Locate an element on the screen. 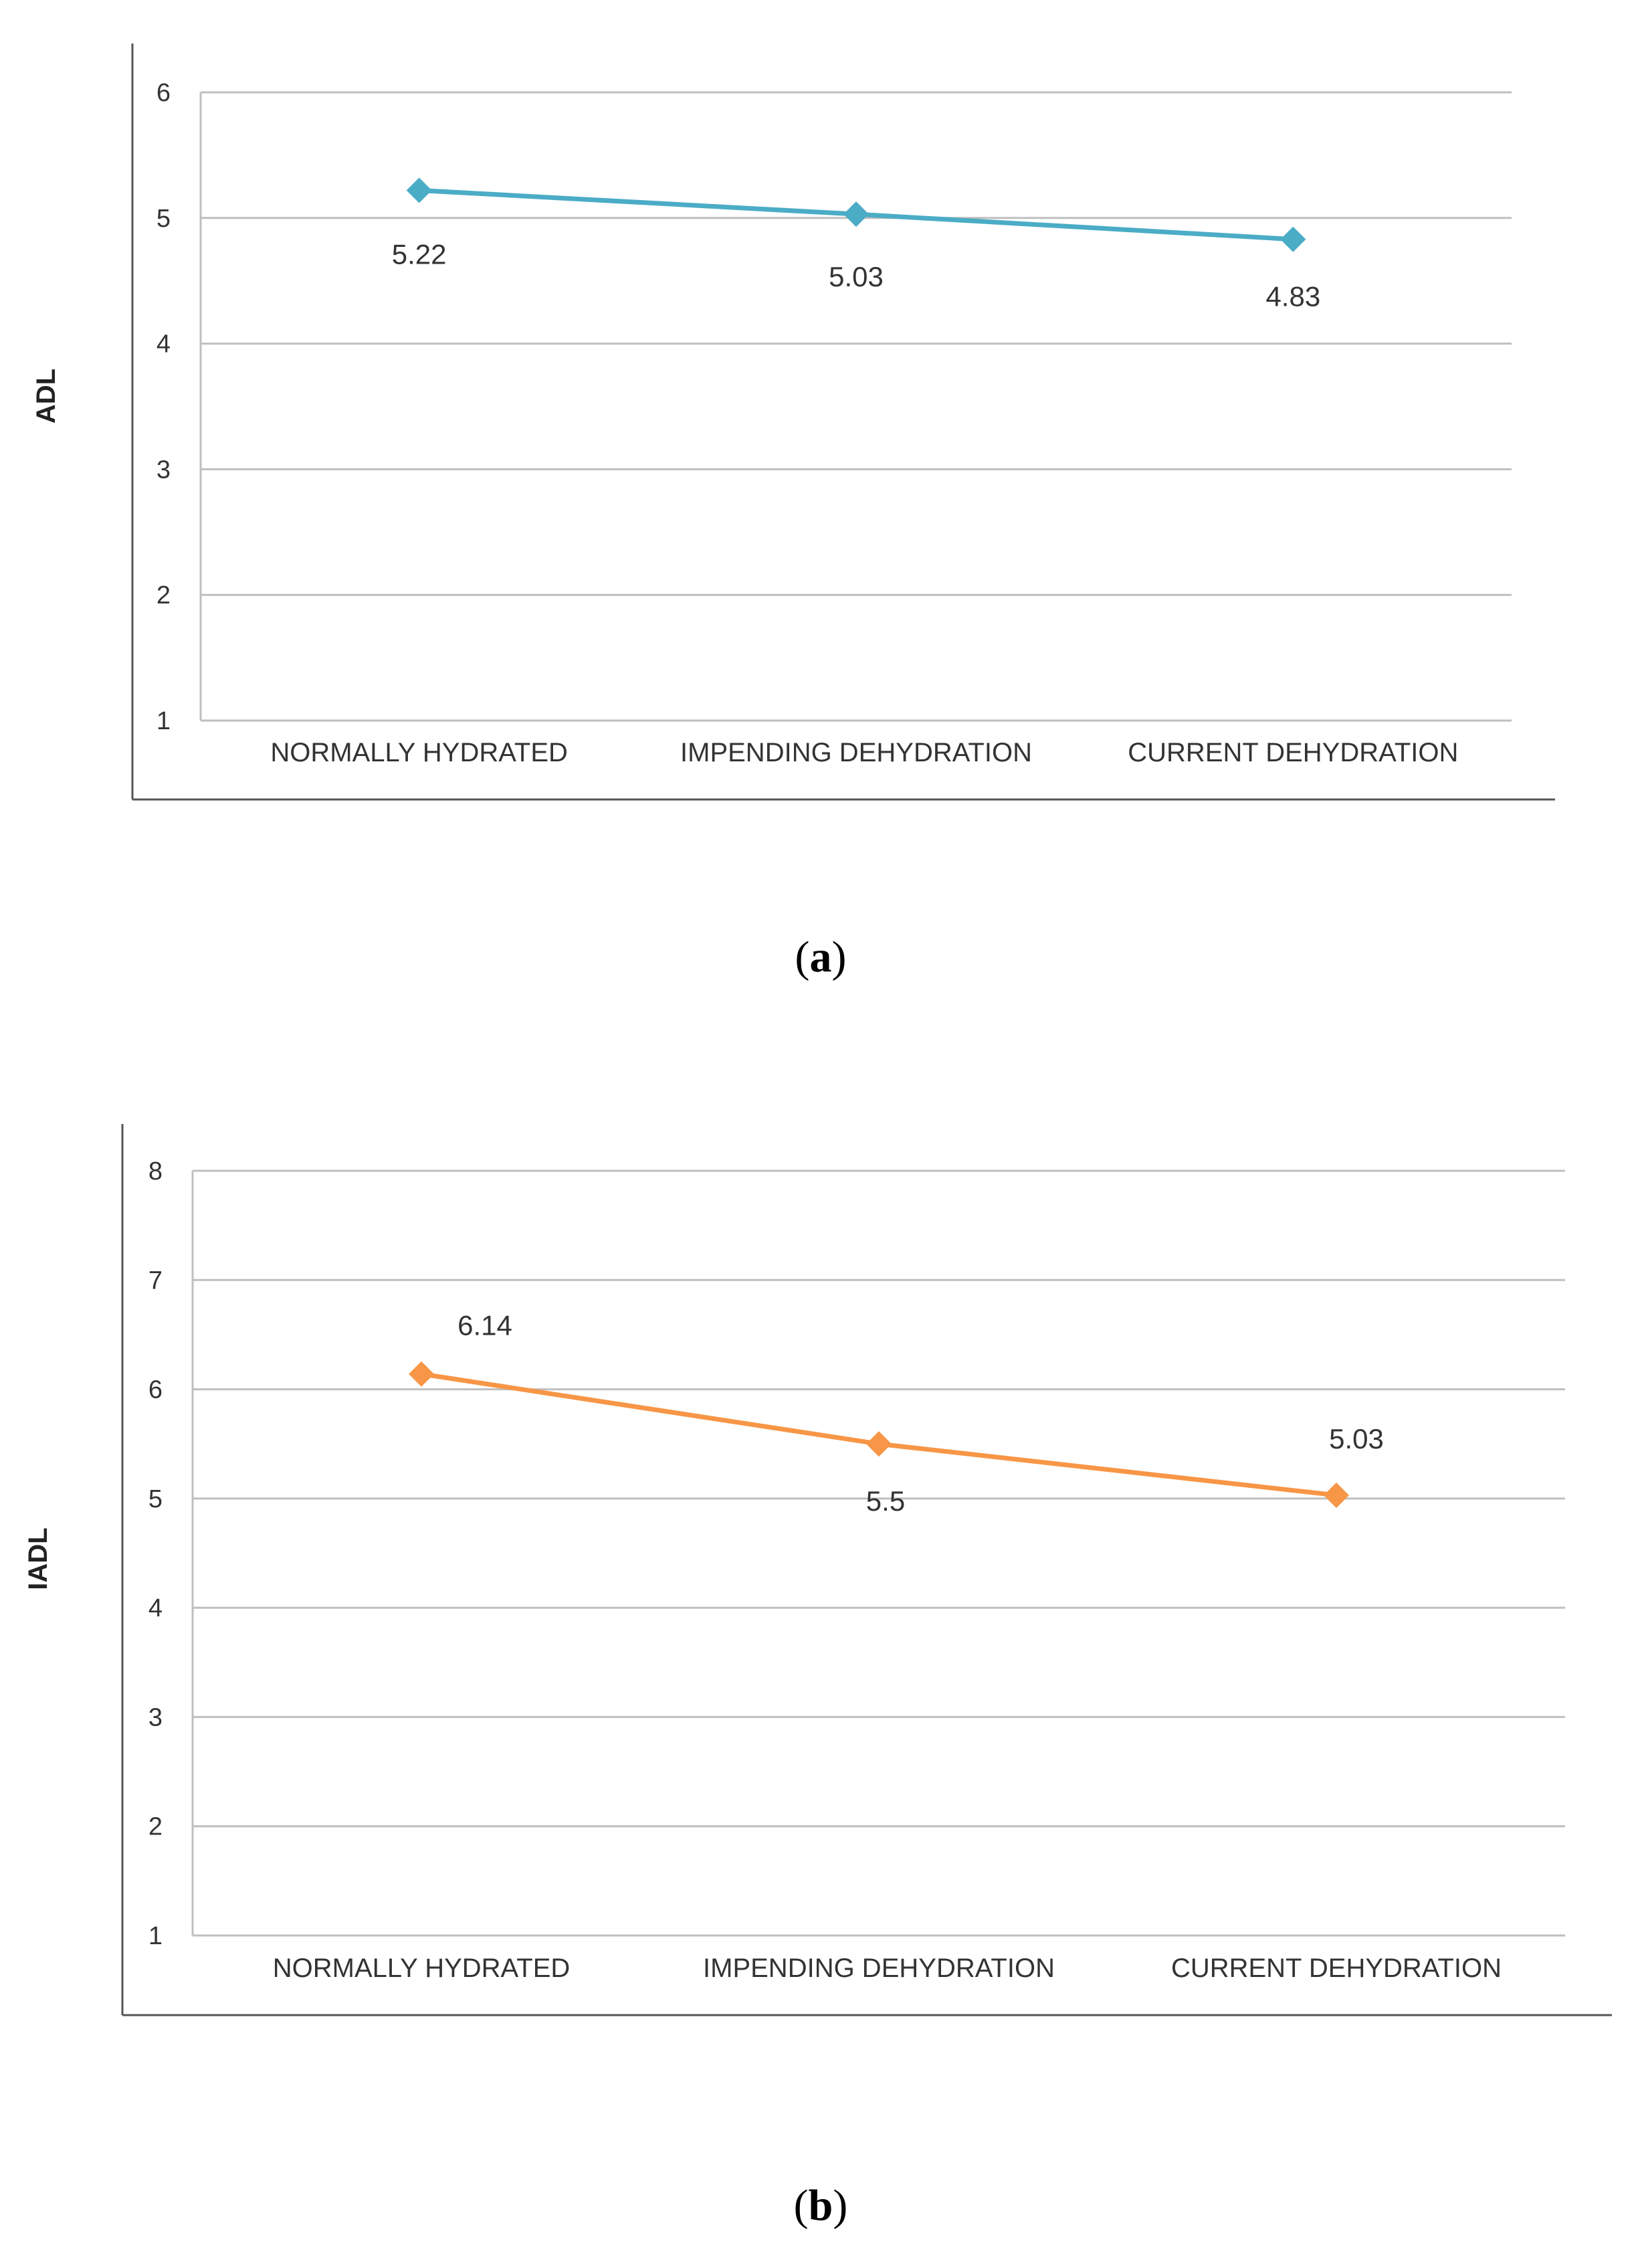 This screenshot has height=2268, width=1642. chart1-ytick-3: 3 is located at coordinates (164, 470).